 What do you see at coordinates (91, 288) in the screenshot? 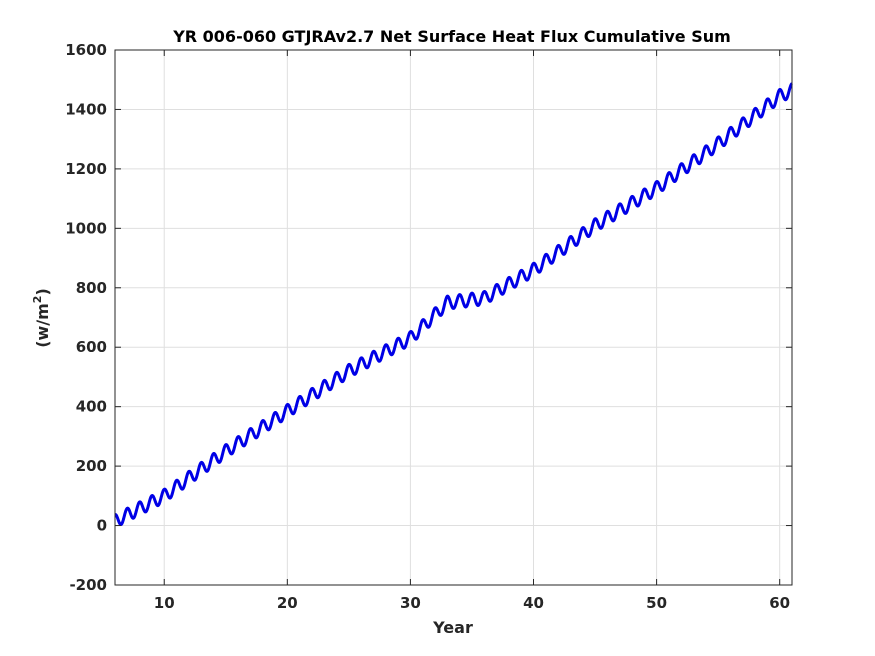
I see `y-tick-label: 800` at bounding box center [91, 288].